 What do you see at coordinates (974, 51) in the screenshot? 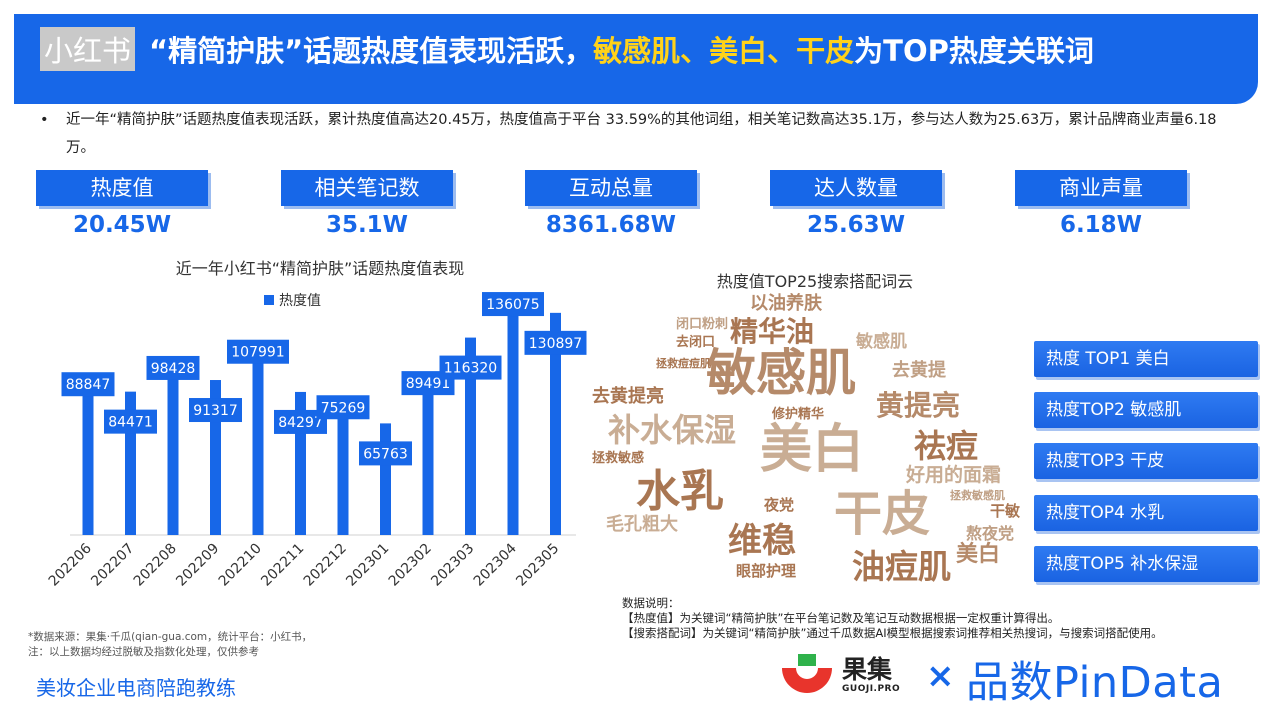
I see `title-end: 为TOP热度关联词` at bounding box center [974, 51].